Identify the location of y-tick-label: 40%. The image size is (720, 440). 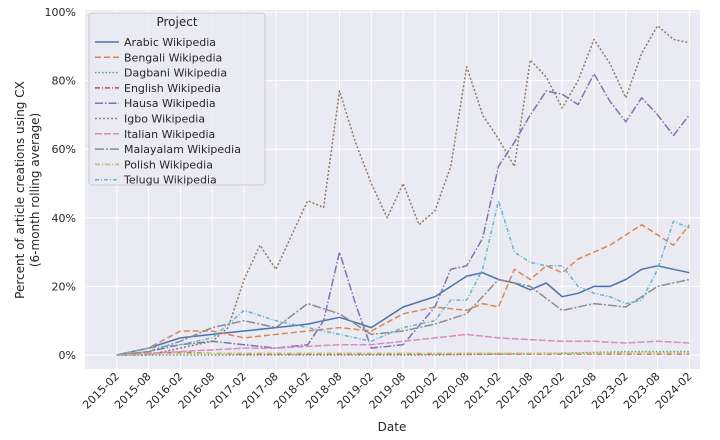
(64, 218).